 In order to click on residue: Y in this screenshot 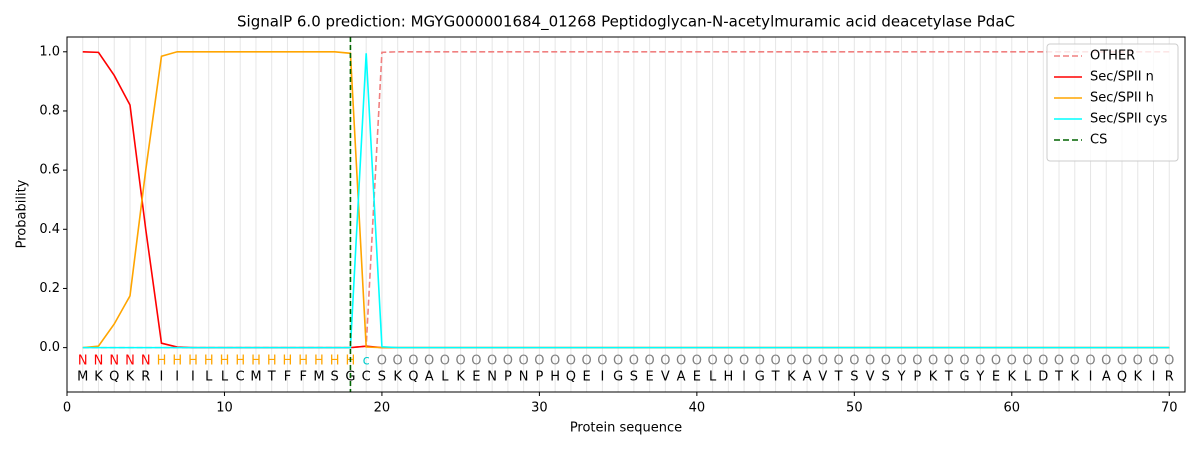, I will do `click(901, 377)`.